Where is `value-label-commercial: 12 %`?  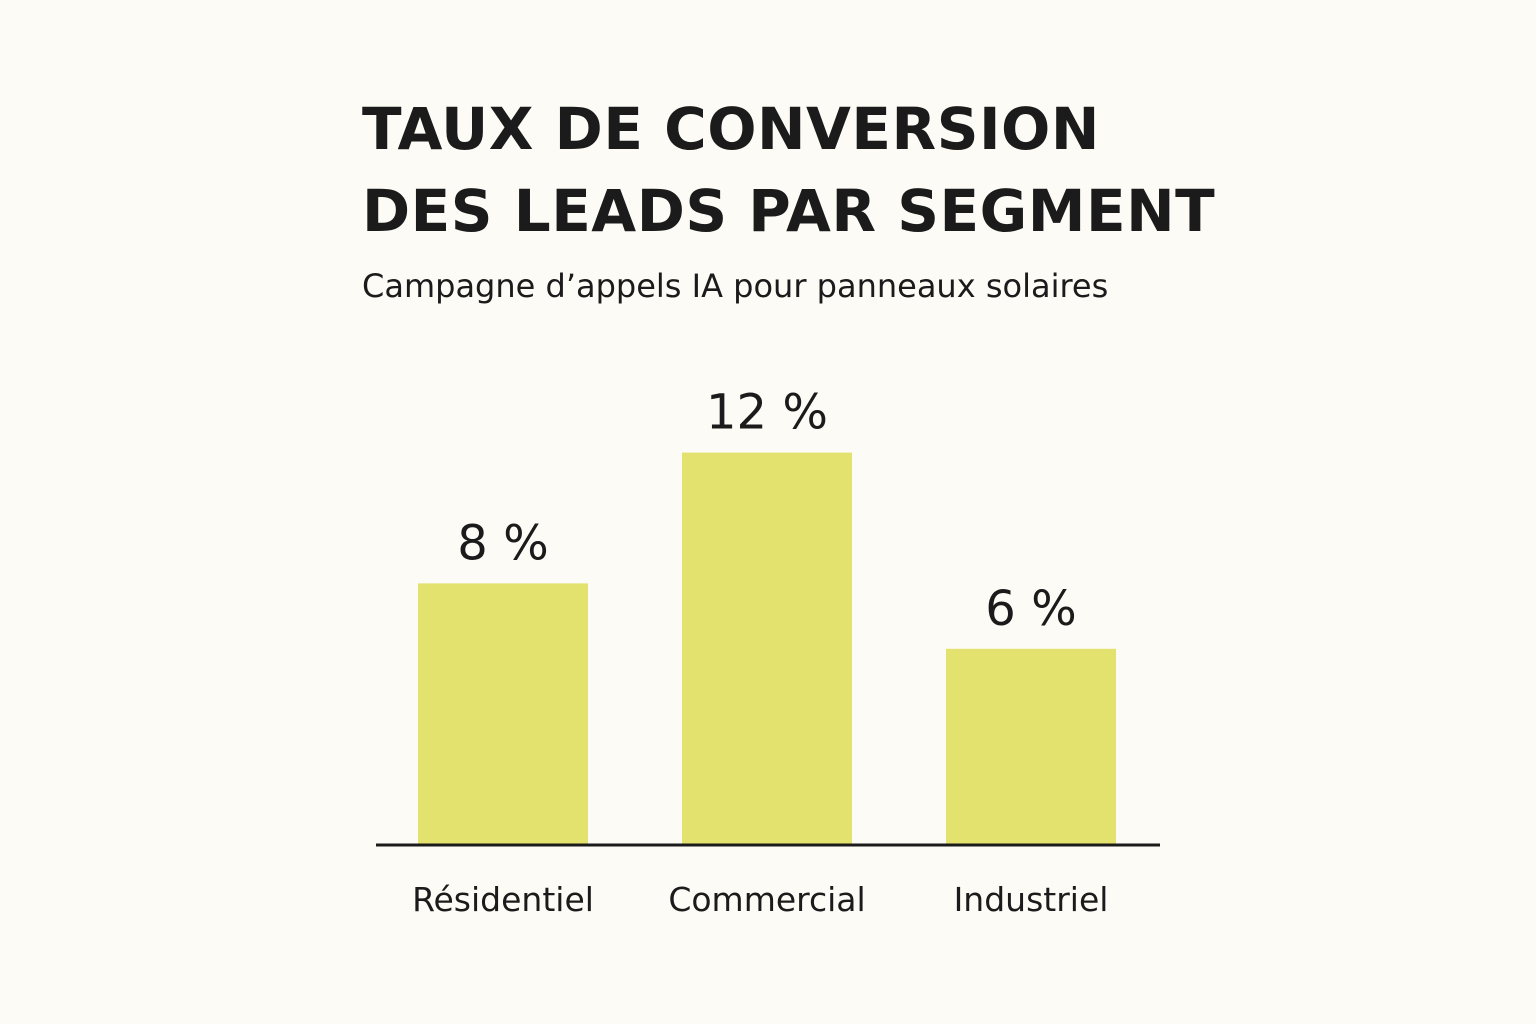
value-label-commercial: 12 % is located at coordinates (767, 413).